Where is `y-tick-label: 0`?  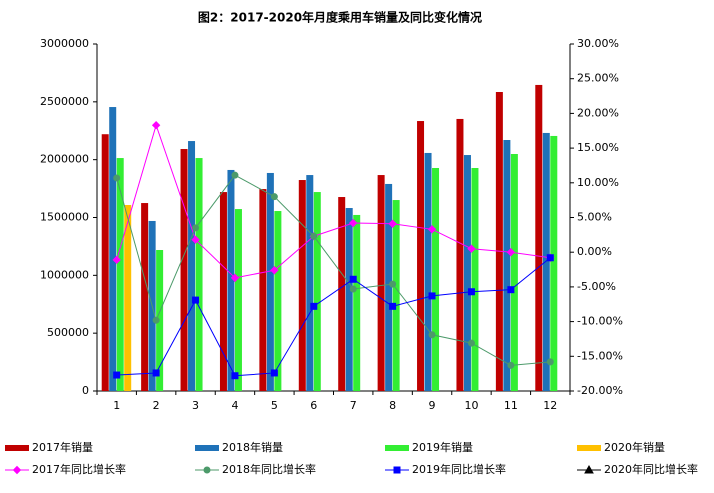
y-tick-label: 0 is located at coordinates (85, 390).